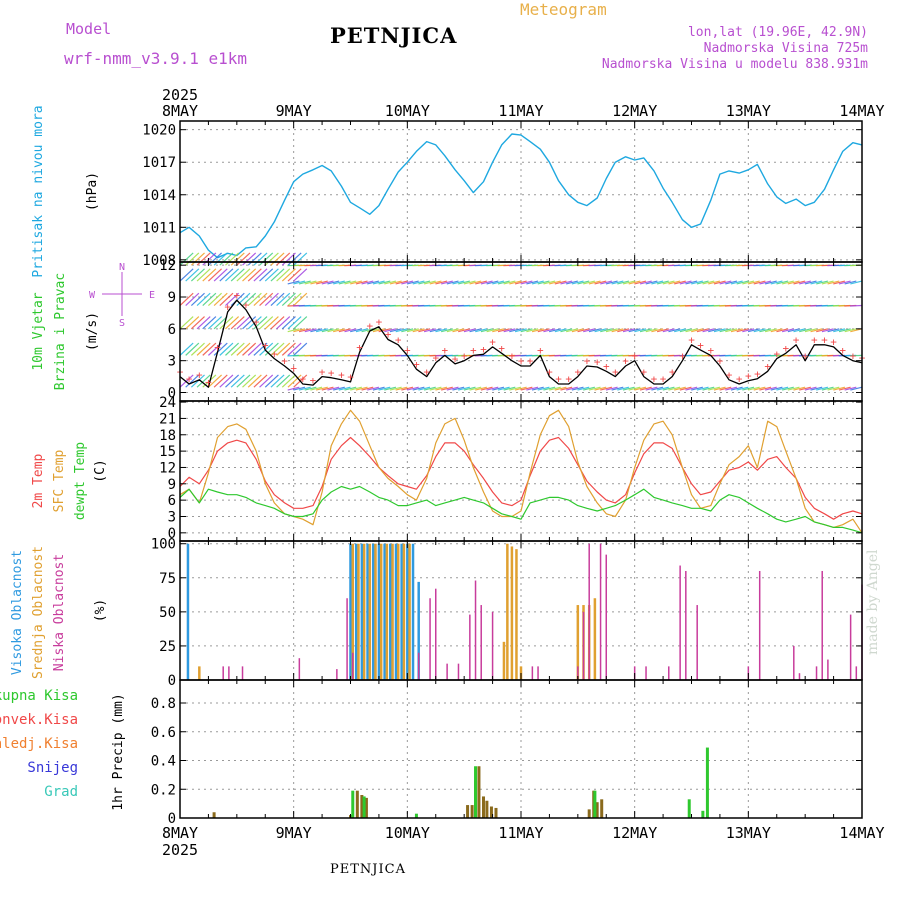 The image size is (900, 900). I want to click on compass-s: S, so click(122, 323).